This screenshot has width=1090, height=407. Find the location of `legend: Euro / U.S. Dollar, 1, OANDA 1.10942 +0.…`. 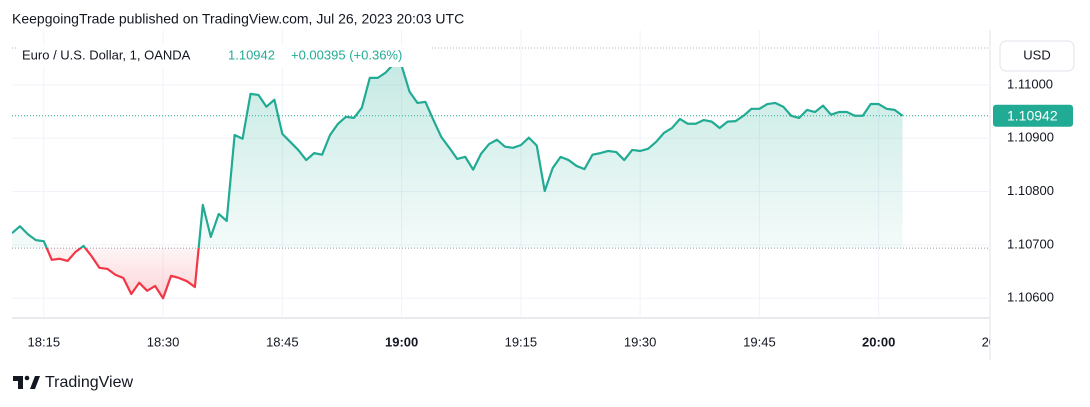

legend: Euro / U.S. Dollar, 1, OANDA 1.10942 +0.… is located at coordinates (224, 56).